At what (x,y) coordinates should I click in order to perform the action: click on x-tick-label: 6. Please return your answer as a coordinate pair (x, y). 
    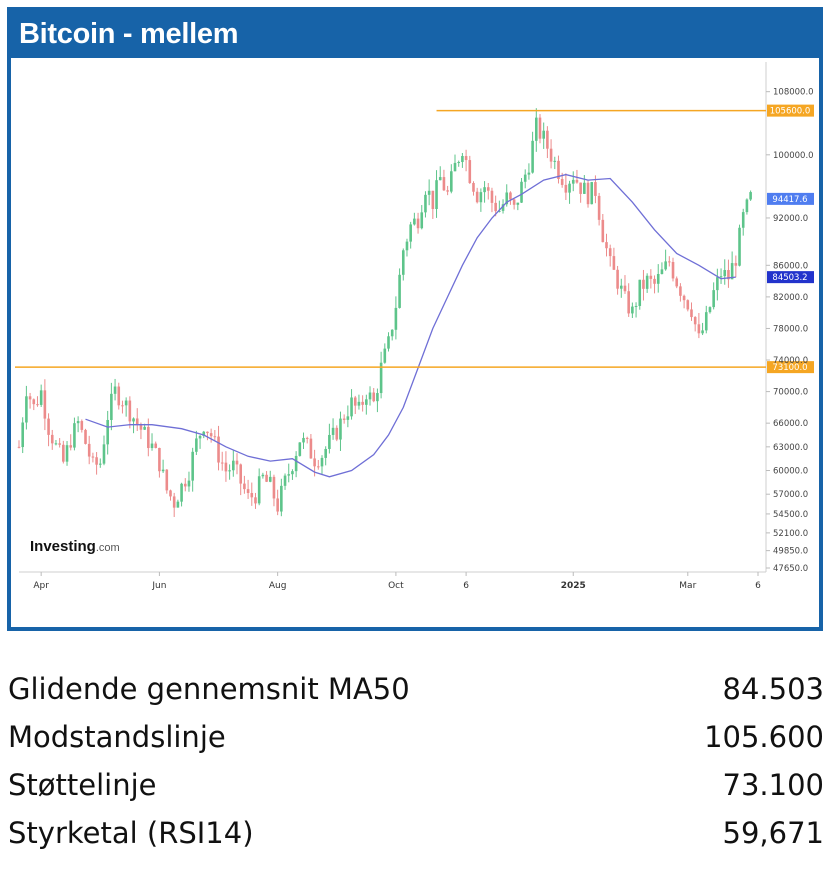
    Looking at the image, I should click on (466, 586).